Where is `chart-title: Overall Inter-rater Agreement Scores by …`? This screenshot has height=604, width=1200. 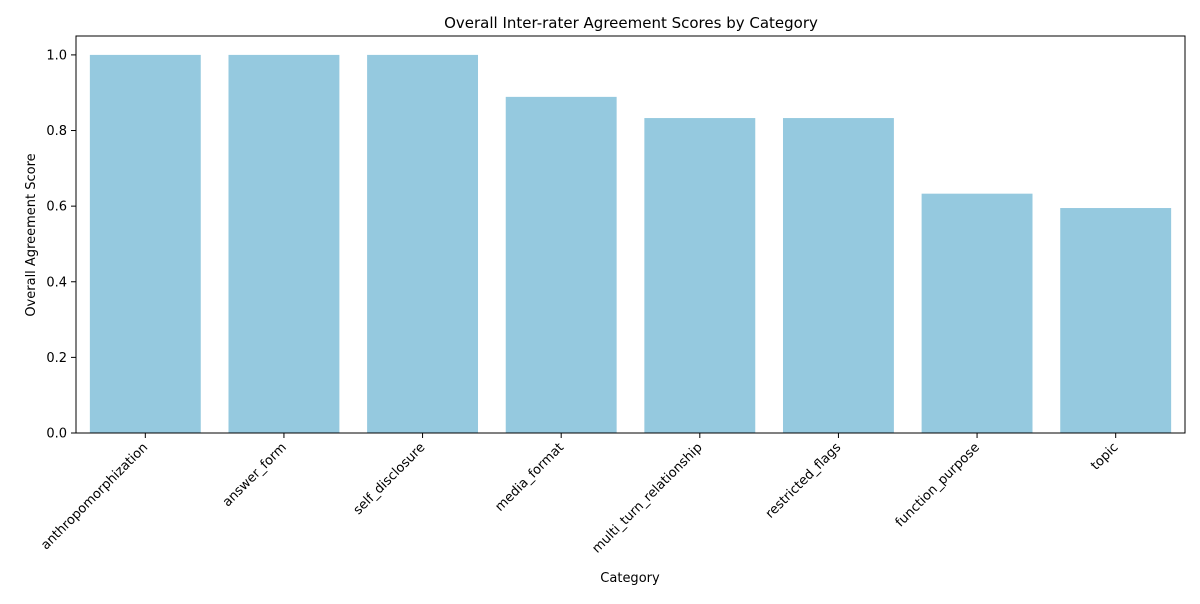
chart-title: Overall Inter-rater Agreement Scores by … is located at coordinates (631, 23).